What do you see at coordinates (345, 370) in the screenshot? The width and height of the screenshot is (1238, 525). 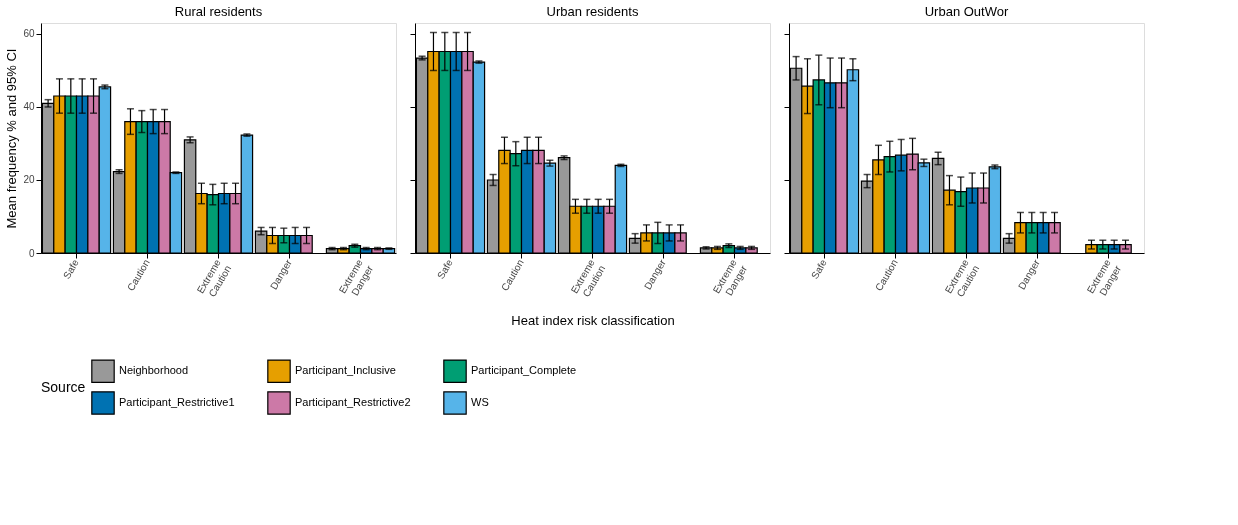 I see `legend-label: Participant_Inclusive` at bounding box center [345, 370].